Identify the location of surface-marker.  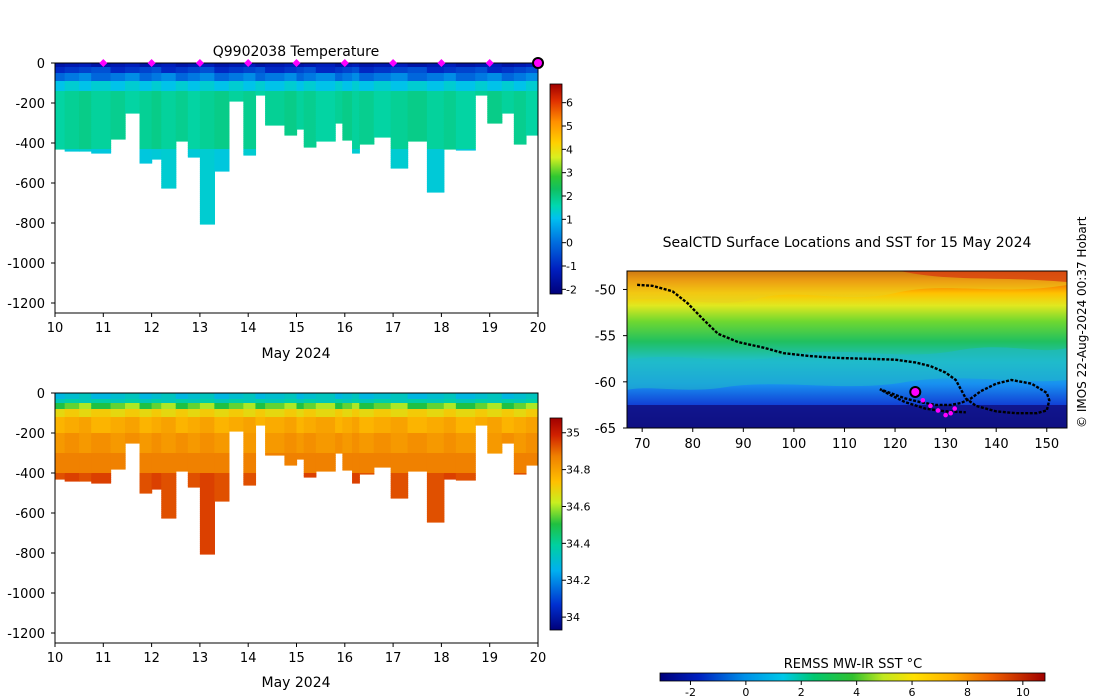
(151, 63).